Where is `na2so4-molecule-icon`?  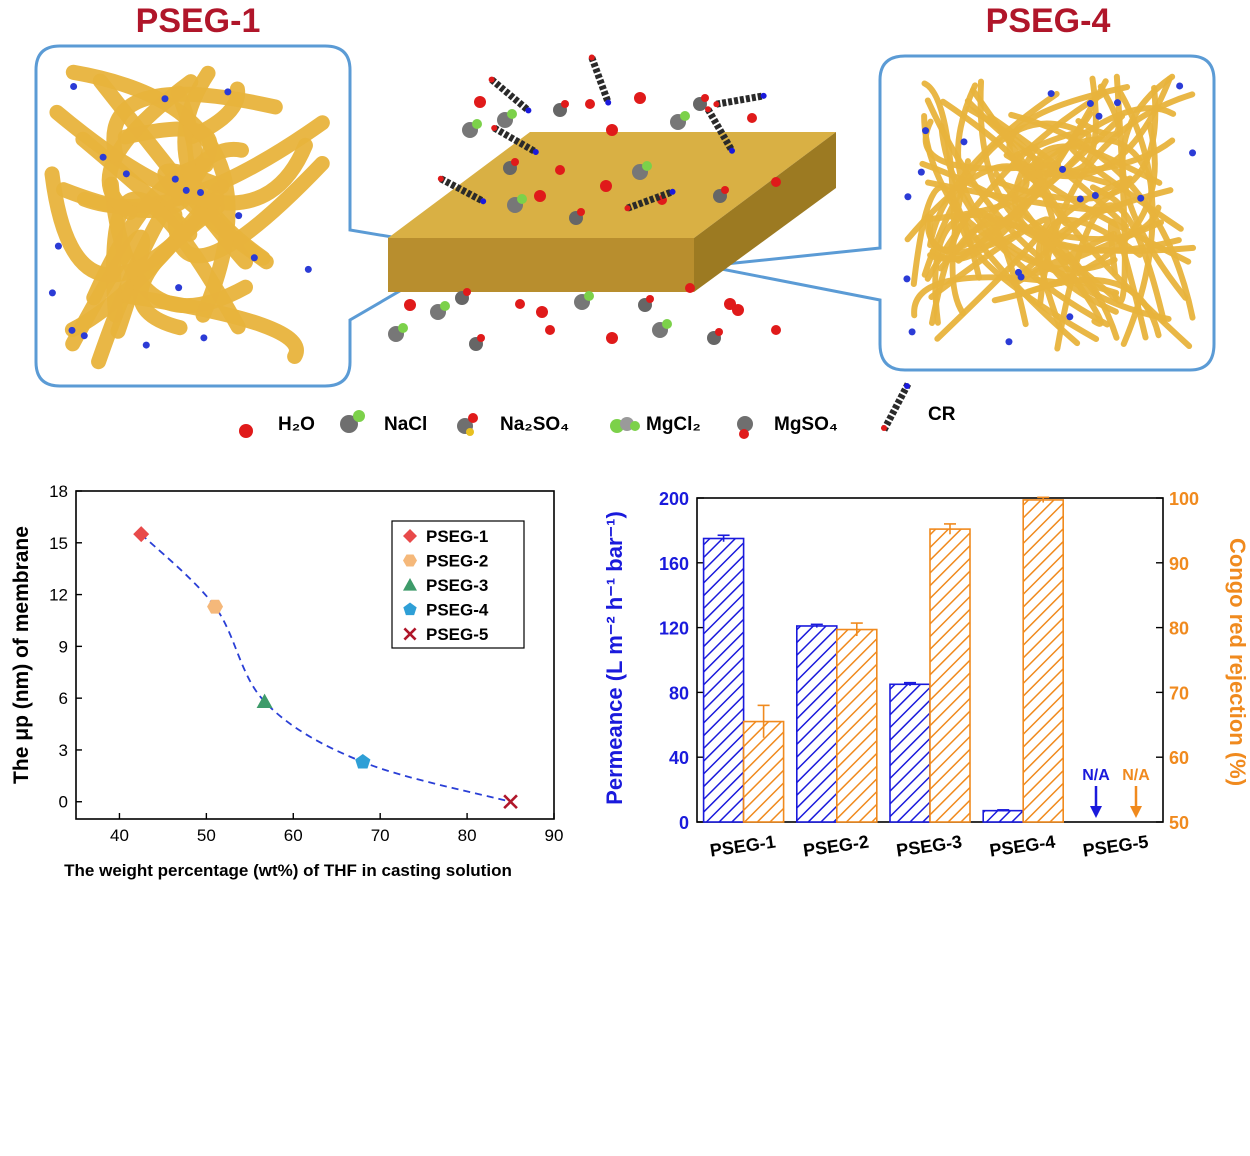 na2so4-molecule-icon is located at coordinates (467, 424).